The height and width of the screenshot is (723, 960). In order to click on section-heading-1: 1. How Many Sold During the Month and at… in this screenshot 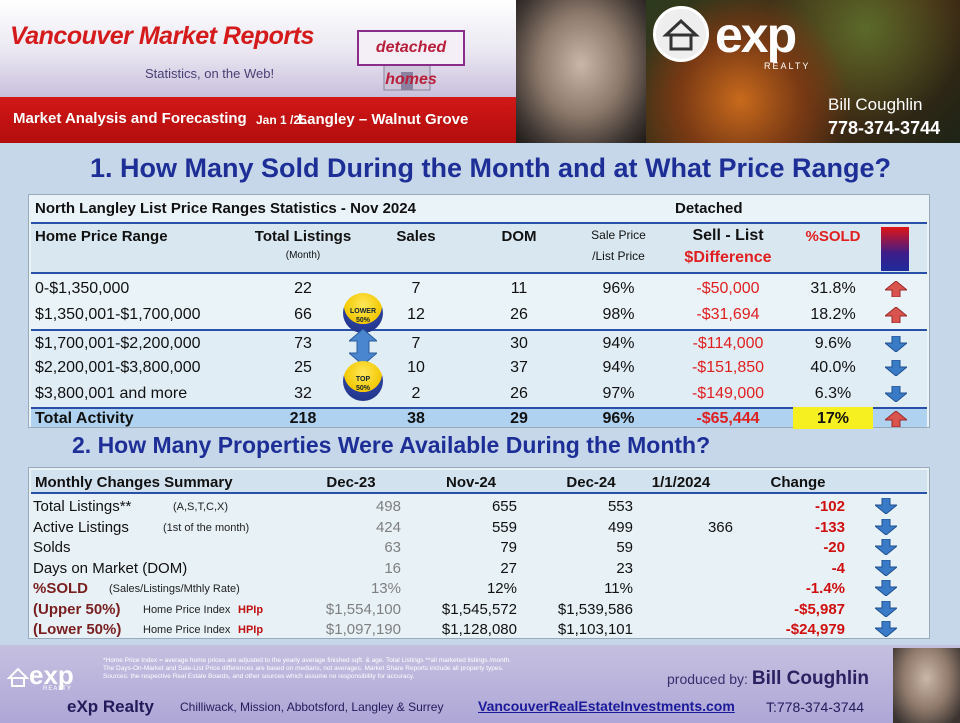, I will do `click(491, 168)`.